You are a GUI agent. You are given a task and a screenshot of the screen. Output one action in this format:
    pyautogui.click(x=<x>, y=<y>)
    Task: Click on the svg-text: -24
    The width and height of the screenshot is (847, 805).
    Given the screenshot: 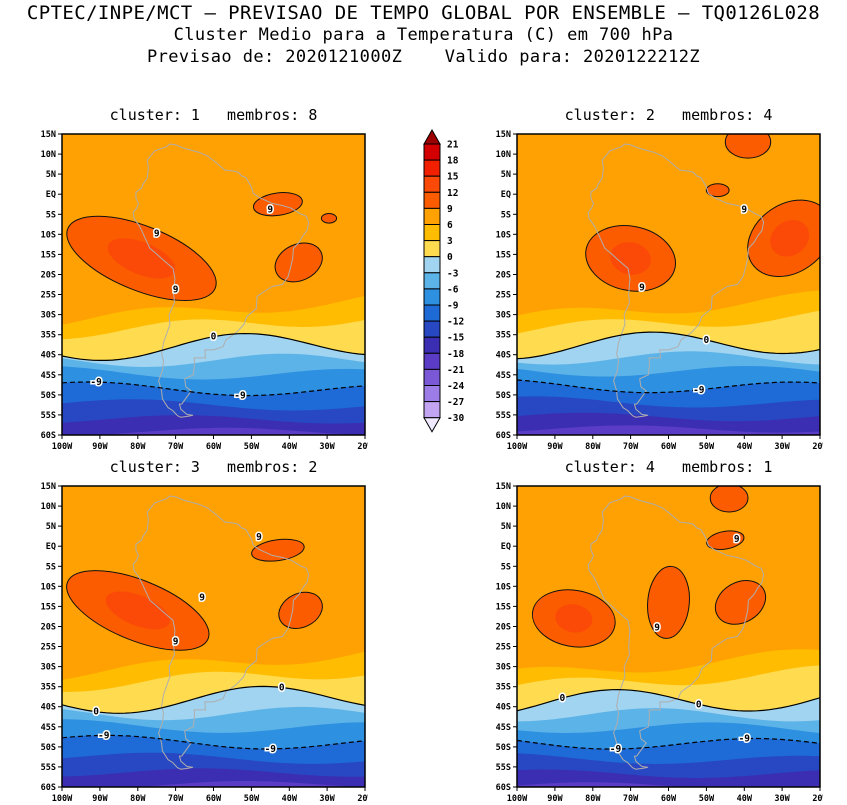 What is the action you would take?
    pyautogui.click(x=455, y=386)
    